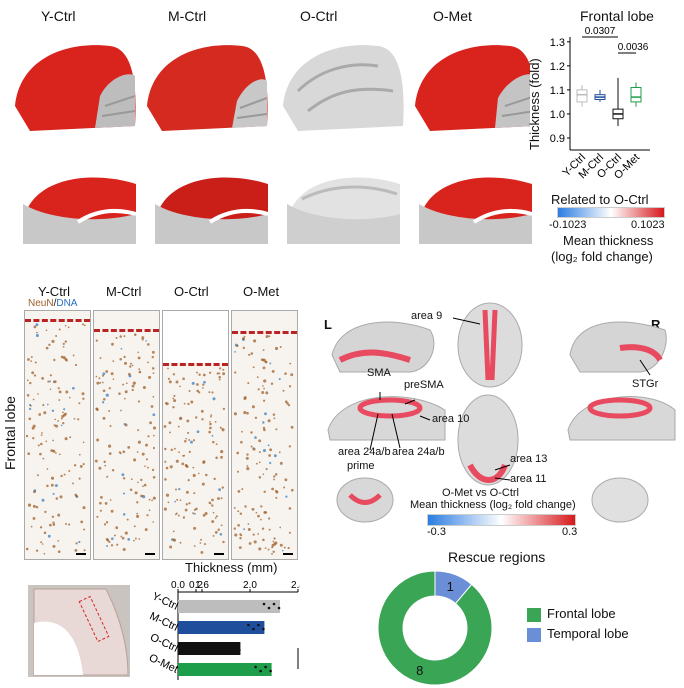 The width and height of the screenshot is (684, 688). Describe the element at coordinates (472, 88) in the screenshot. I see `brain-lateral-o-met` at that location.